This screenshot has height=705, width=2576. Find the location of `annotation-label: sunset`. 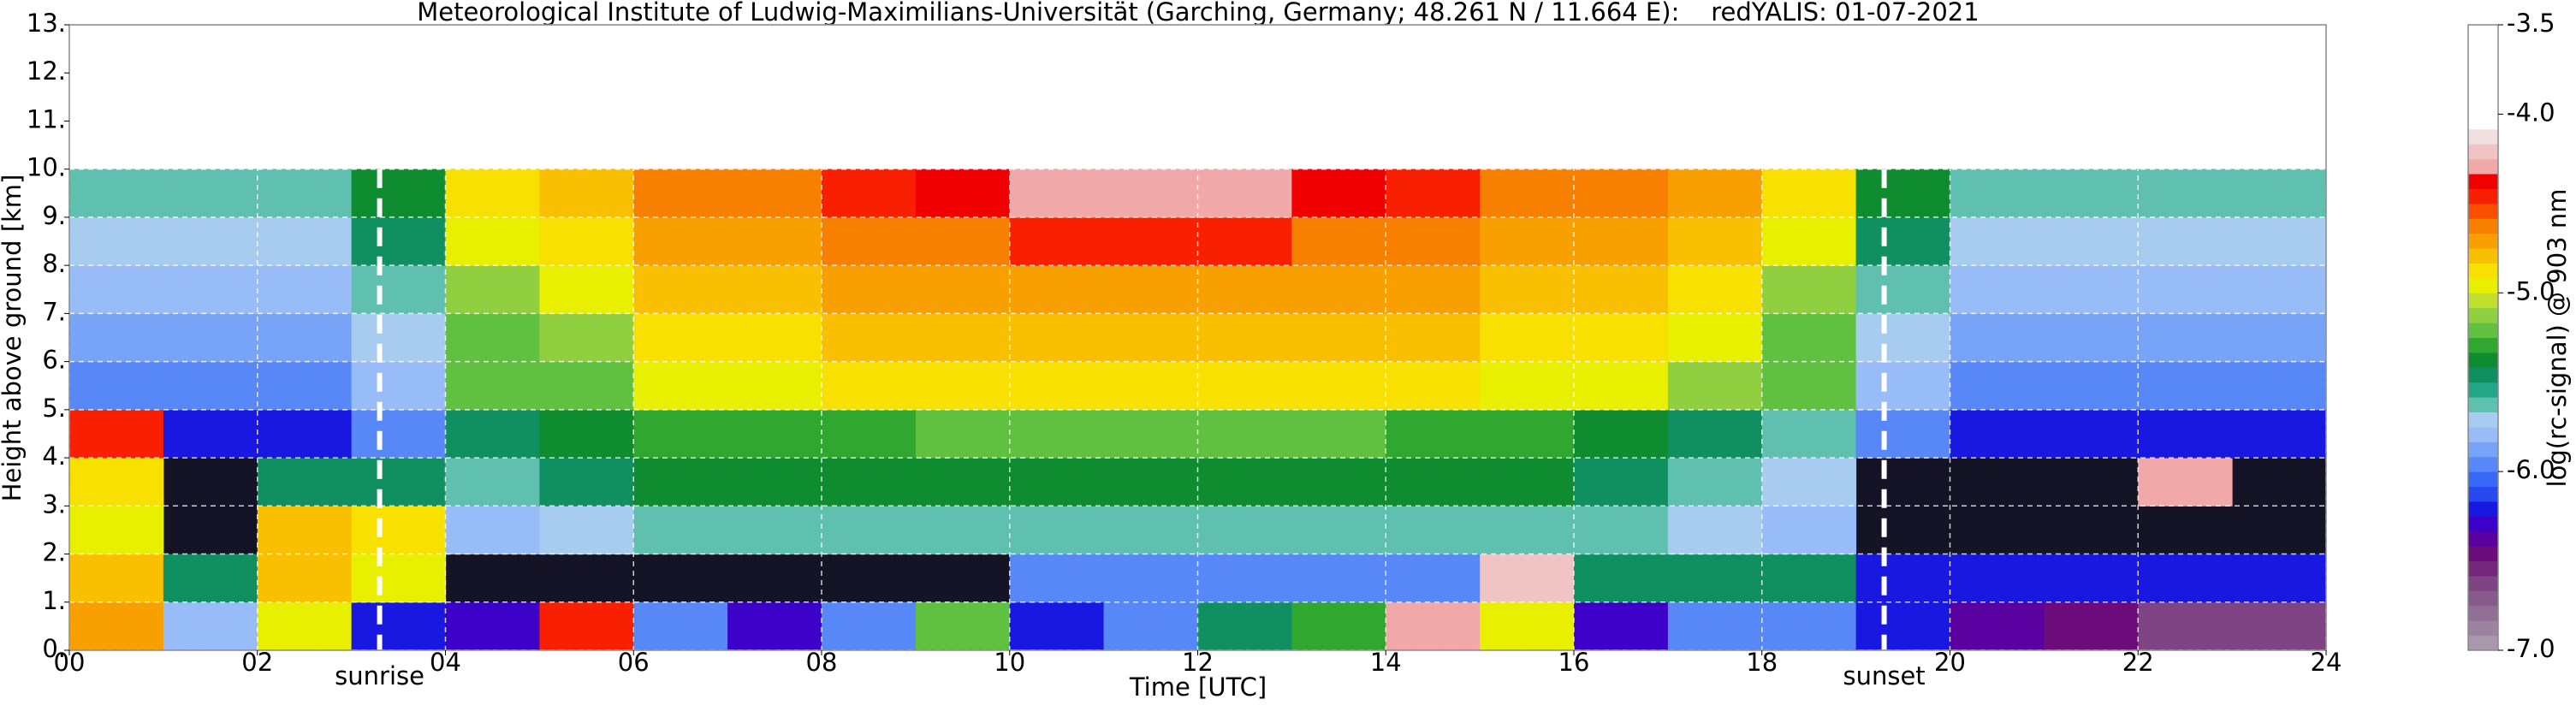

annotation-label: sunset is located at coordinates (1884, 675).